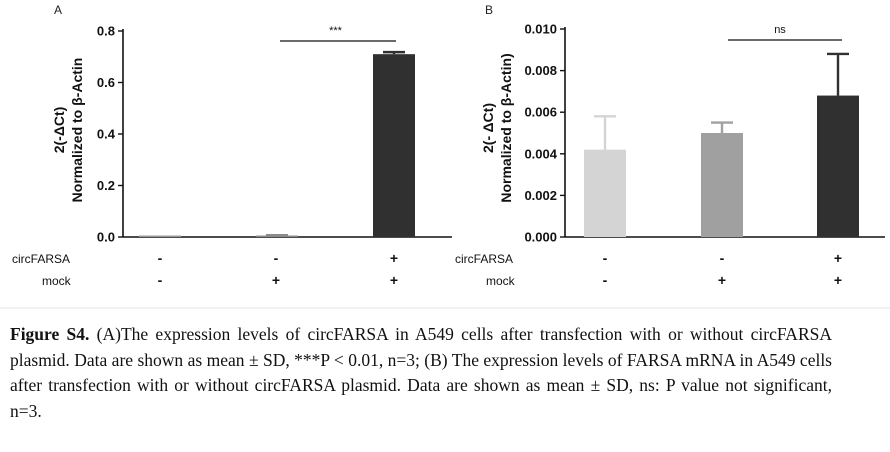  What do you see at coordinates (501, 281) in the screenshot?
I see `panel-b-mock-label: mock` at bounding box center [501, 281].